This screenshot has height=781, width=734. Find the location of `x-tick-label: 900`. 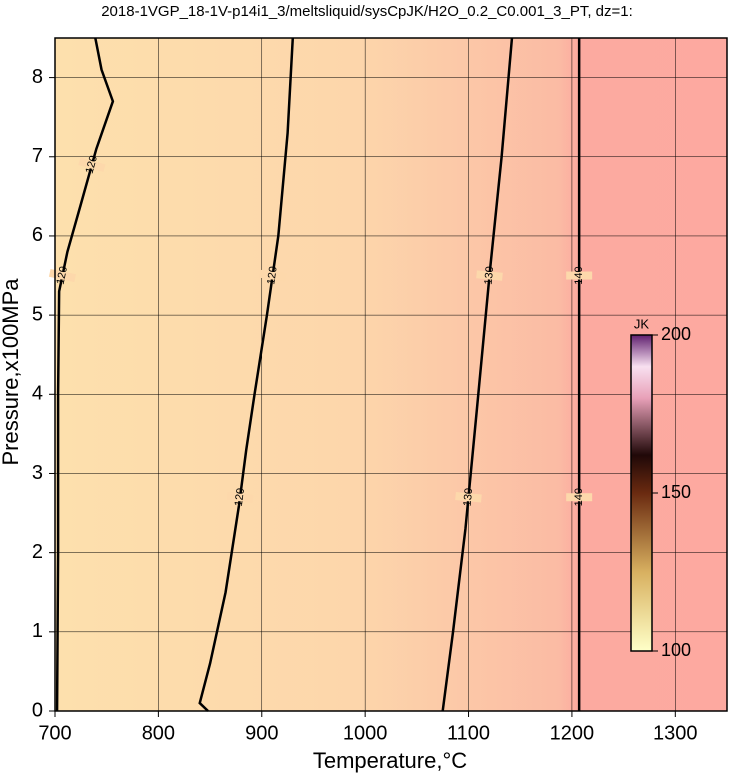

x-tick-label: 900 is located at coordinates (261, 733).